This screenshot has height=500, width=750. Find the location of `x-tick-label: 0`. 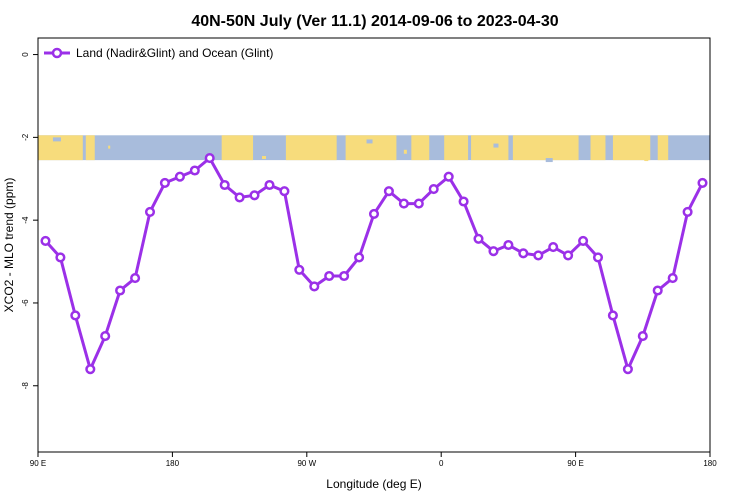

x-tick-label: 0 is located at coordinates (441, 463).